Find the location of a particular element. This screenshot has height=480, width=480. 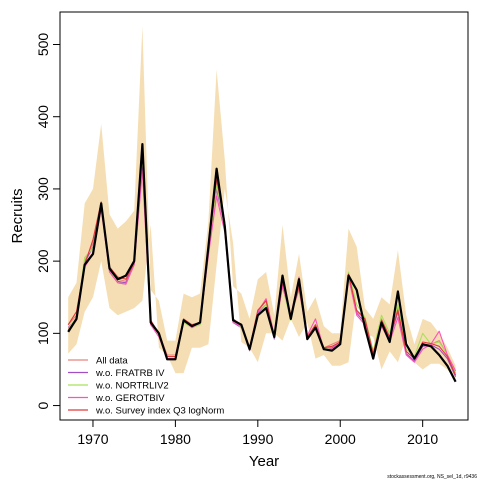

y-axis: 0 100 200 300 400 500 is located at coordinates (47, 221).